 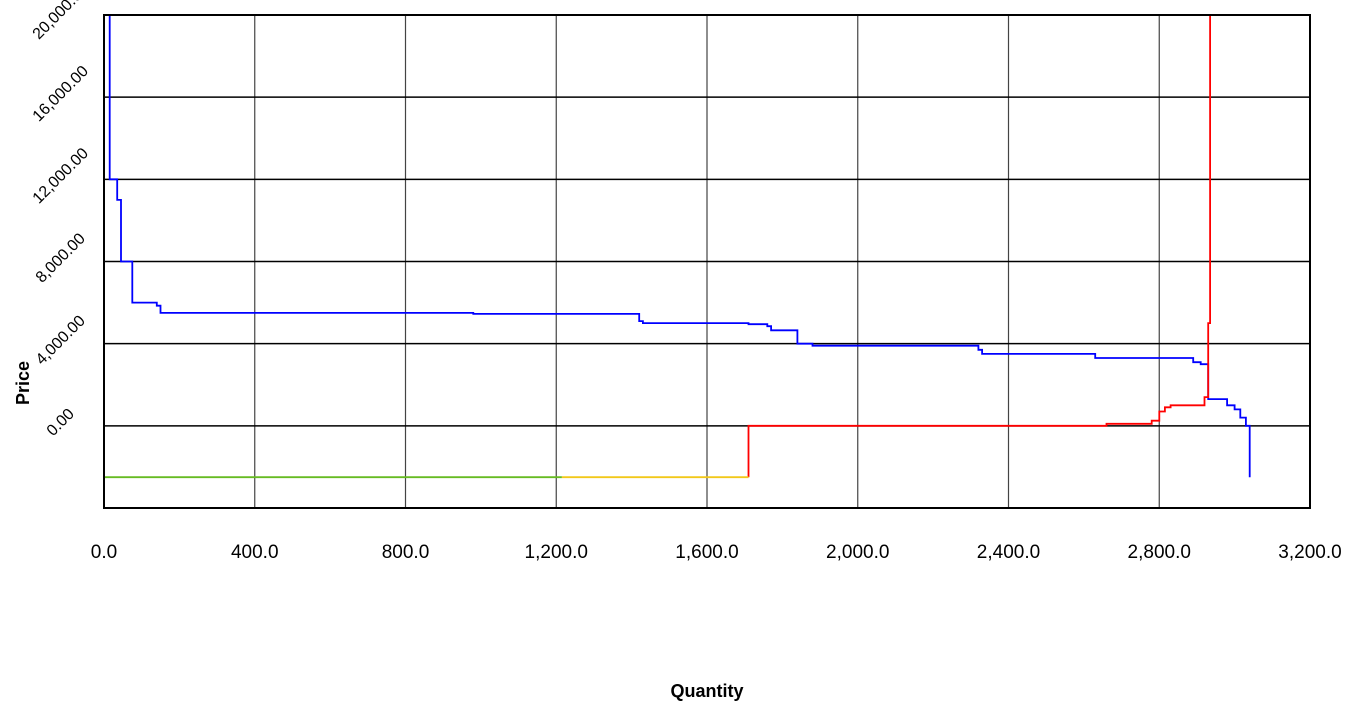 What do you see at coordinates (1008, 552) in the screenshot?
I see `x-tick-label: 2,400.0` at bounding box center [1008, 552].